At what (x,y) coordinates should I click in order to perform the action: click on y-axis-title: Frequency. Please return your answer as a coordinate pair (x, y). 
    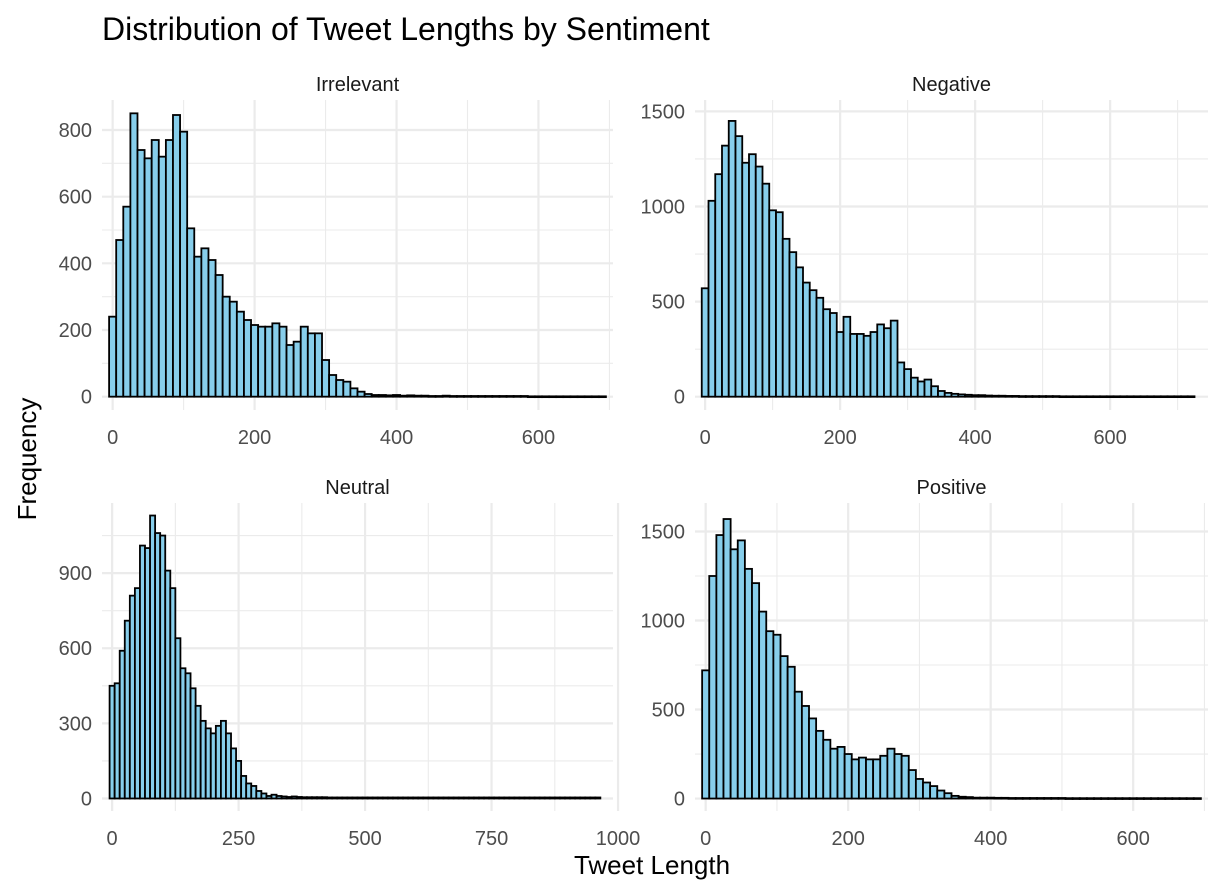
    Looking at the image, I should click on (27, 459).